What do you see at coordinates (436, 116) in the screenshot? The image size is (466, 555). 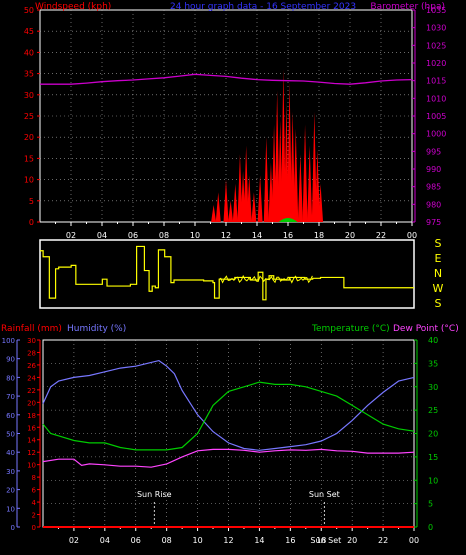 I see `y2-tick-label: 1005` at bounding box center [436, 116].